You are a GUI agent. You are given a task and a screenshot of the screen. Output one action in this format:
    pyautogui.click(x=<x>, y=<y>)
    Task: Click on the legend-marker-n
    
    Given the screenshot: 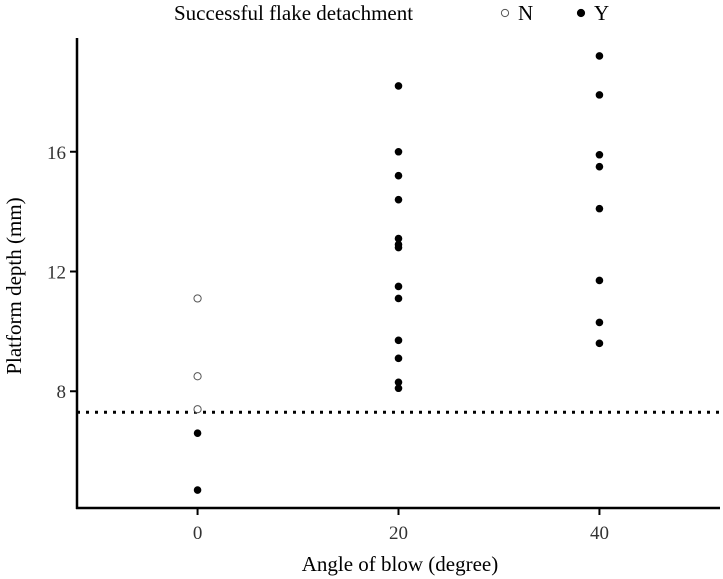 What is the action you would take?
    pyautogui.click(x=505, y=13)
    